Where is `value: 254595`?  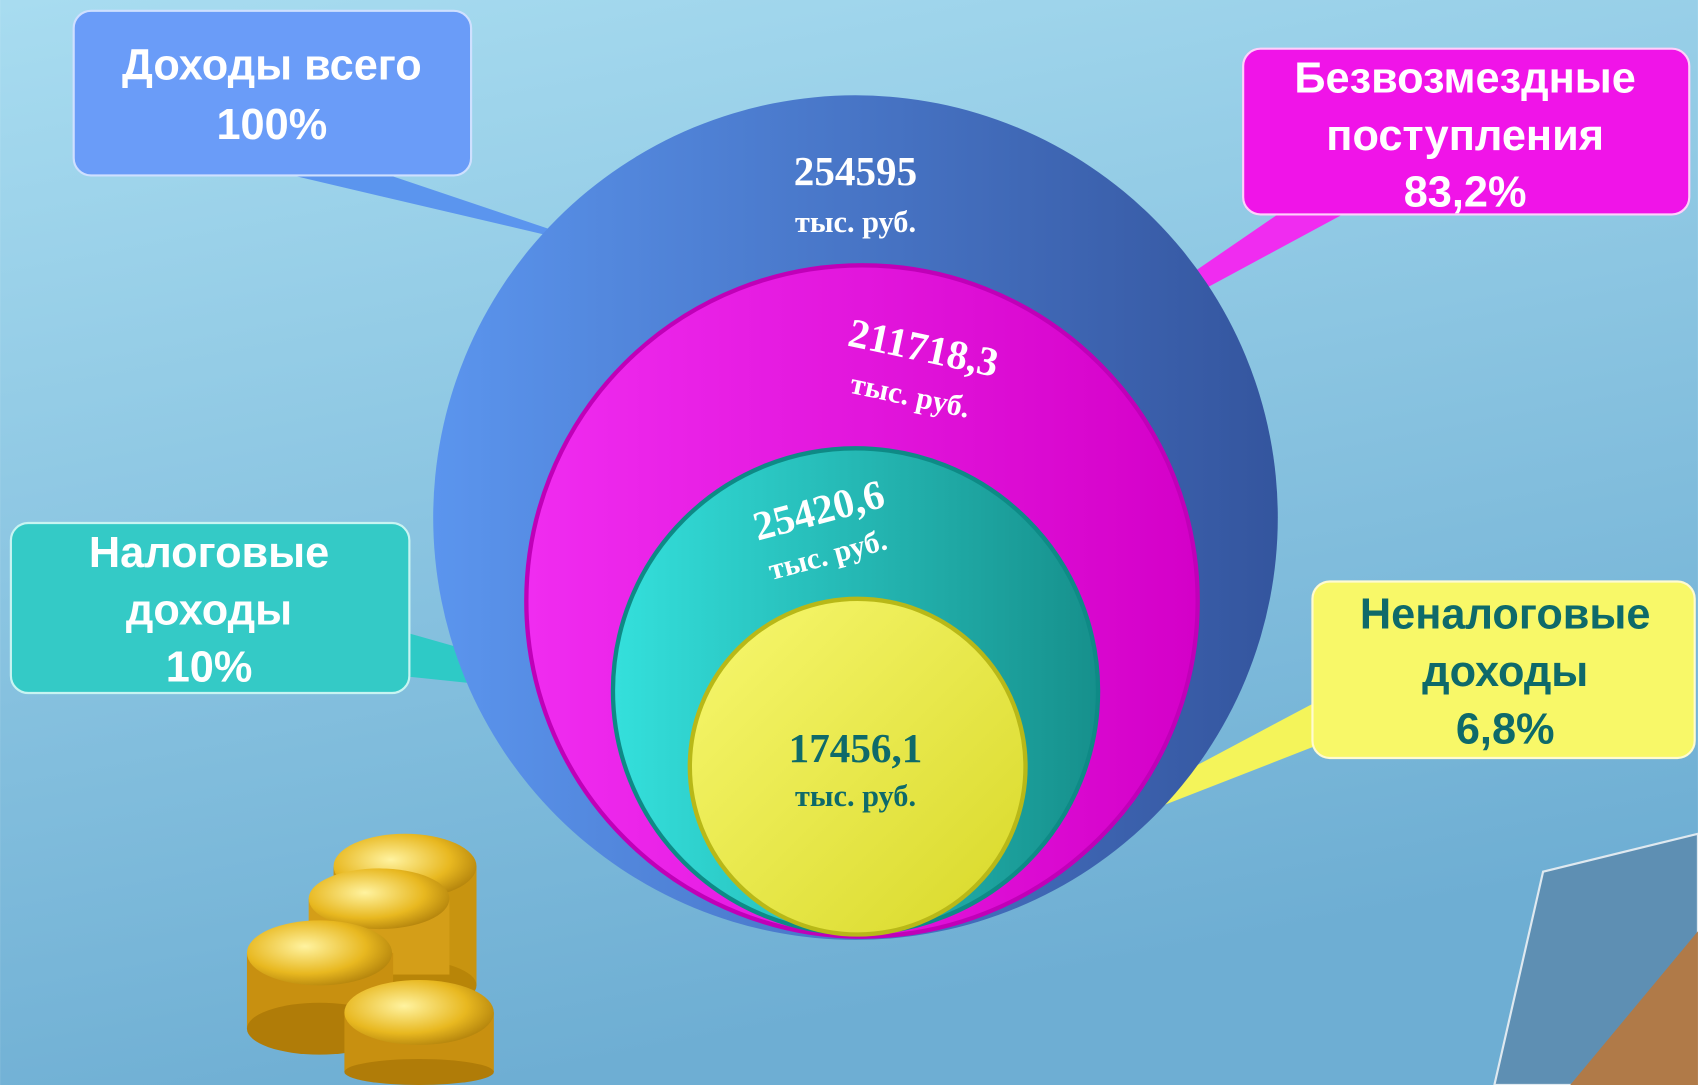 value: 254595 is located at coordinates (855, 171).